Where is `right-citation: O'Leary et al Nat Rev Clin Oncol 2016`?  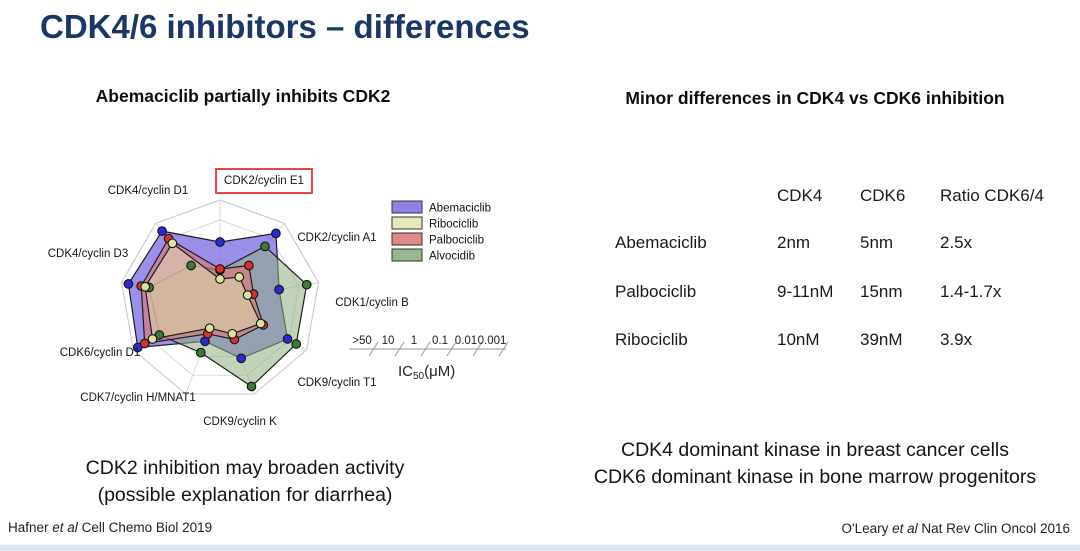
right-citation: O'Leary et al Nat Rev Clin Oncol 2016 is located at coordinates (956, 528).